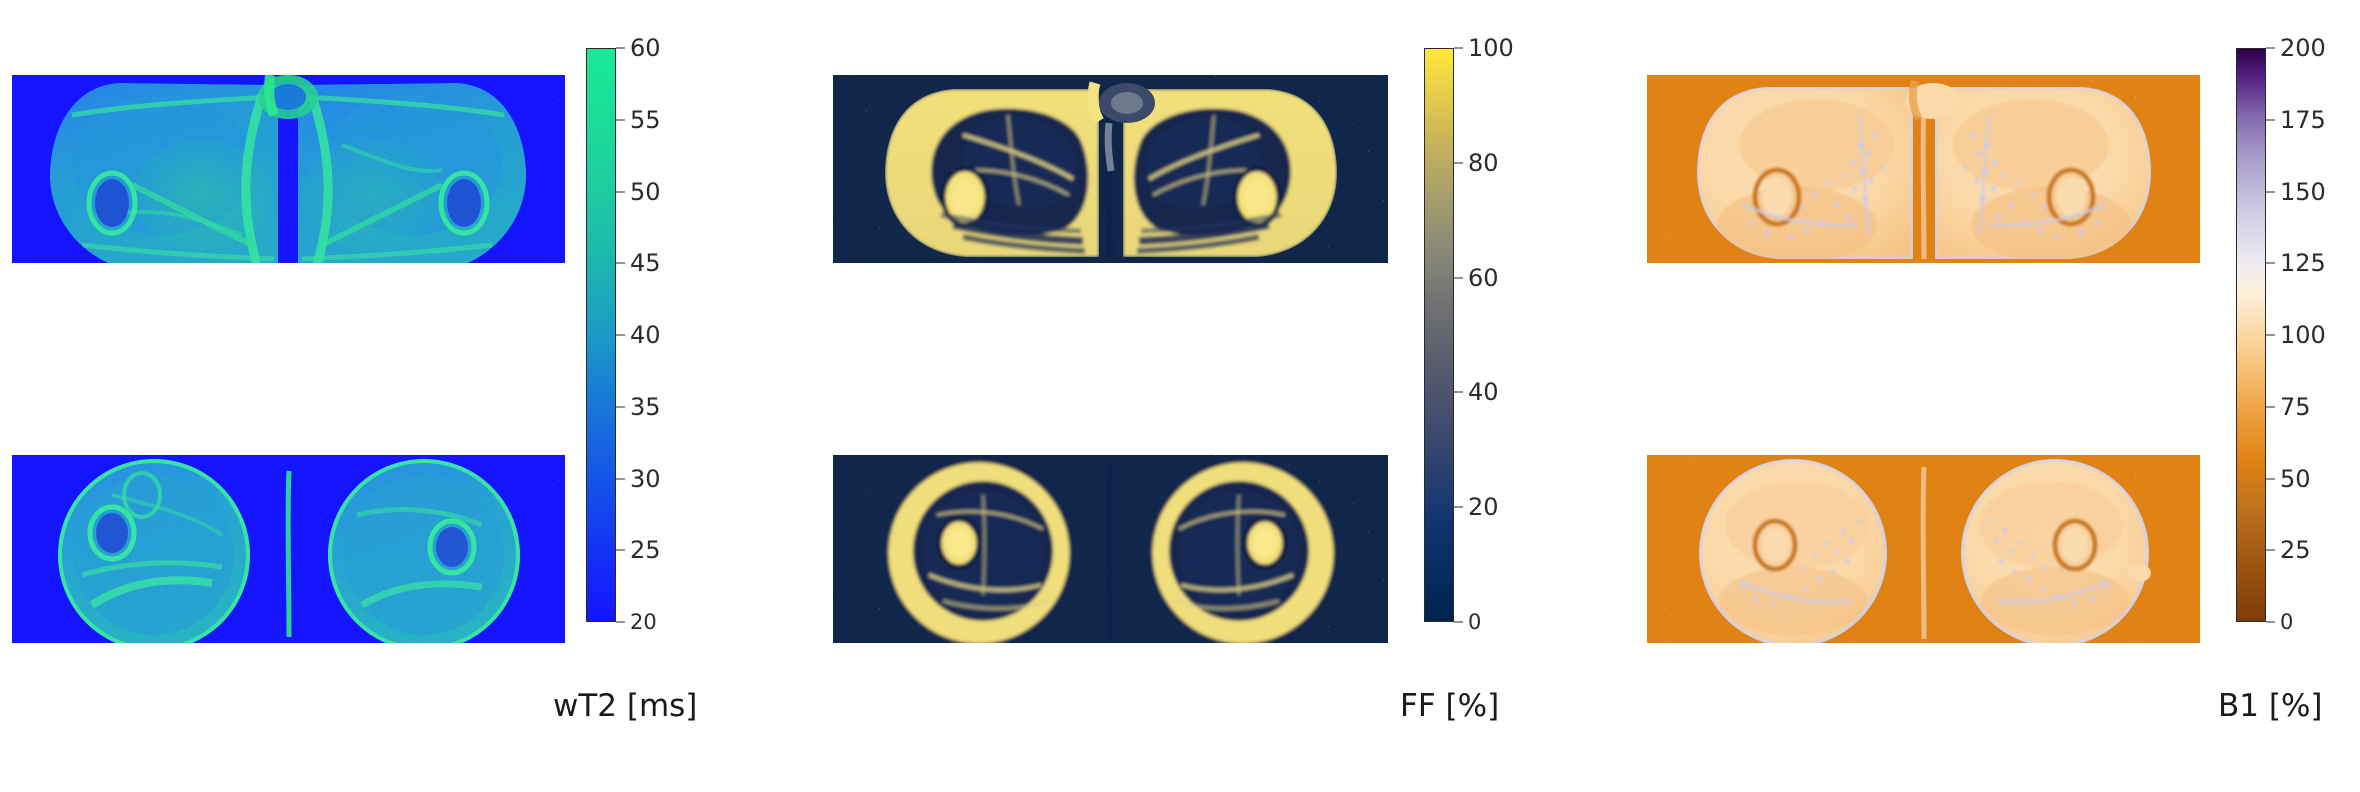 The image size is (2360, 792). I want to click on ff-proximal-image, so click(1110, 169).